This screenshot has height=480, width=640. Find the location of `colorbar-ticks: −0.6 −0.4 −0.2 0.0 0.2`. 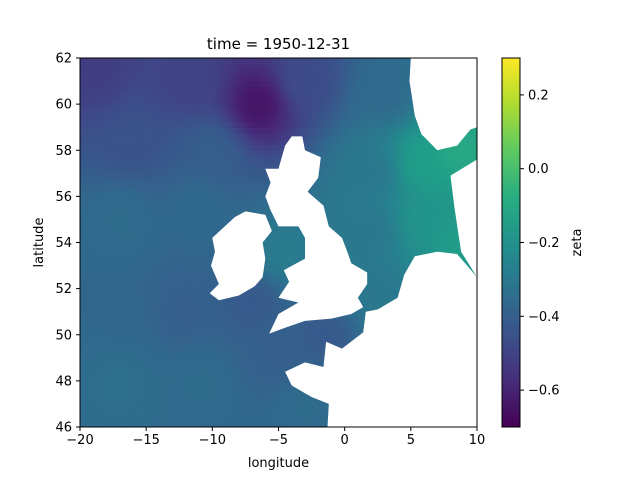

colorbar-ticks: −0.6 −0.4 −0.2 0.0 0.2 is located at coordinates (540, 243).